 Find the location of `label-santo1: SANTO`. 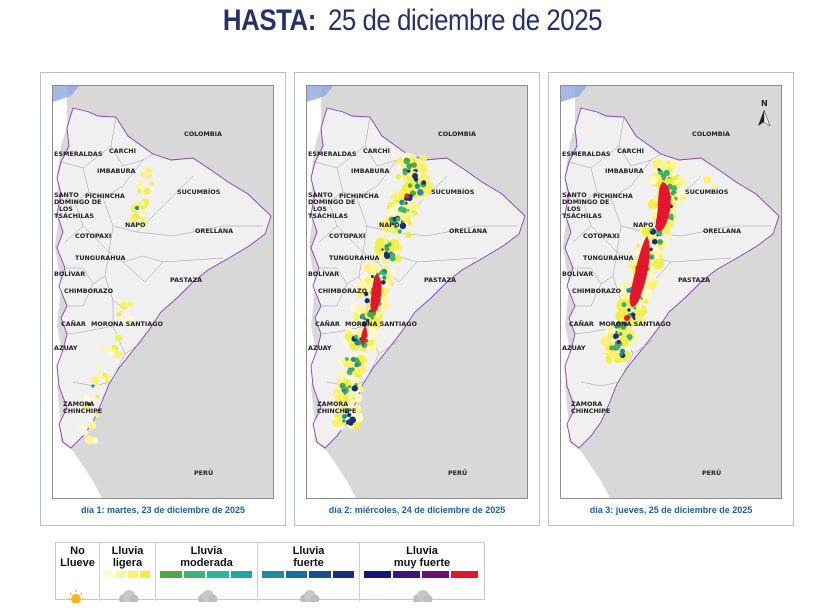

label-santo1: SANTO is located at coordinates (320, 195).